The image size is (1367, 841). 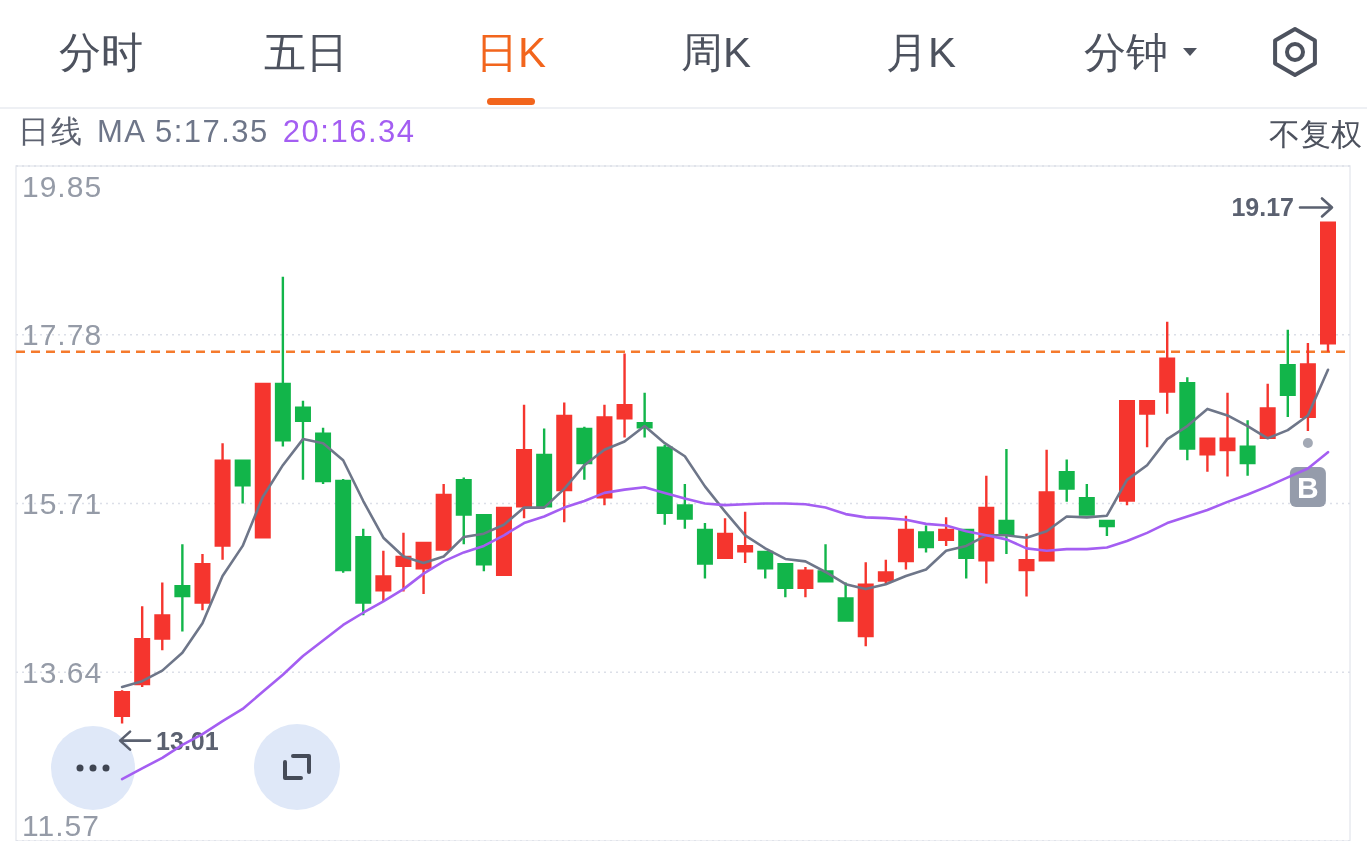 I want to click on text: MA 5:17.35, so click(x=183, y=131).